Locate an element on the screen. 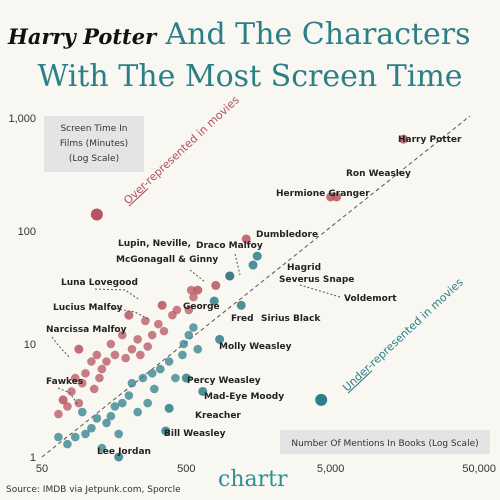 The height and width of the screenshot is (500, 500). x-tick-label: 5,000 is located at coordinates (331, 469).